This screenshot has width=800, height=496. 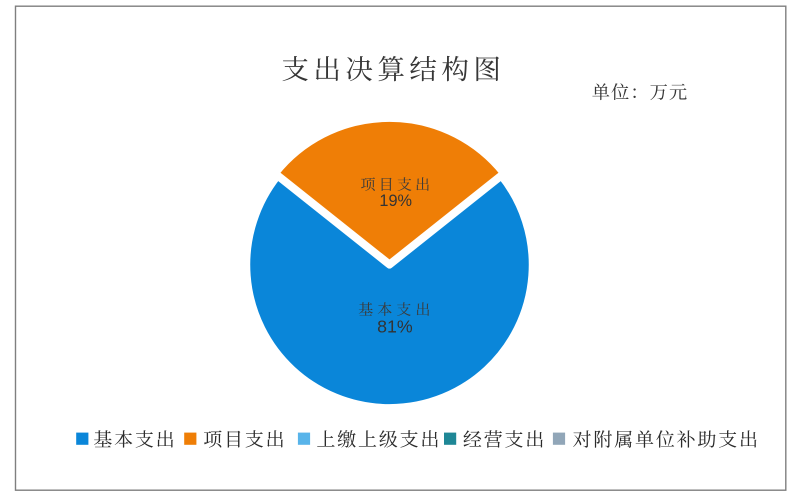 What do you see at coordinates (395, 201) in the screenshot?
I see `svg-text: 19%` at bounding box center [395, 201].